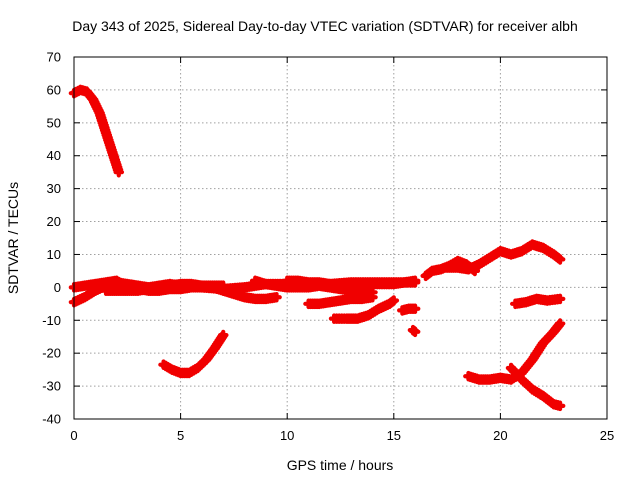 The image size is (640, 480). Describe the element at coordinates (57, 287) in the screenshot. I see `y-tick-label: 0` at that location.